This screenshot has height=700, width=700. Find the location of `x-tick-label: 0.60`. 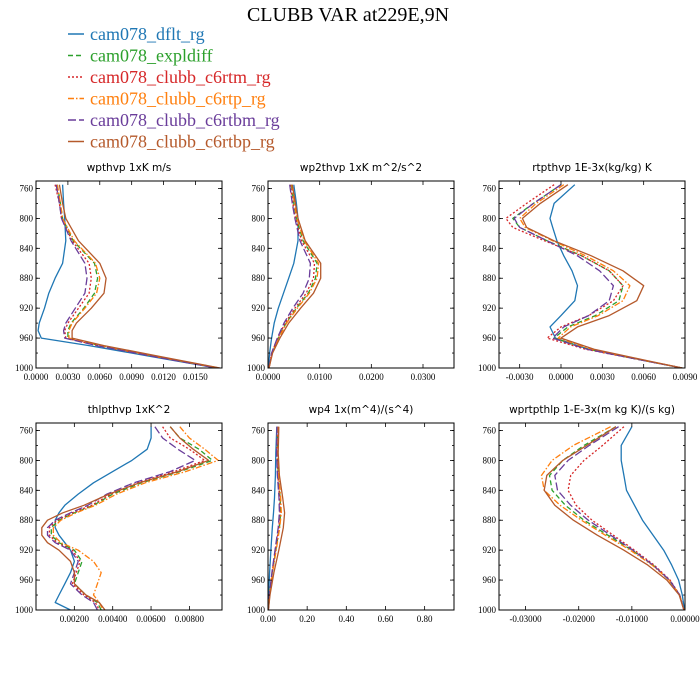

x-tick-label: 0.60 is located at coordinates (386, 619).